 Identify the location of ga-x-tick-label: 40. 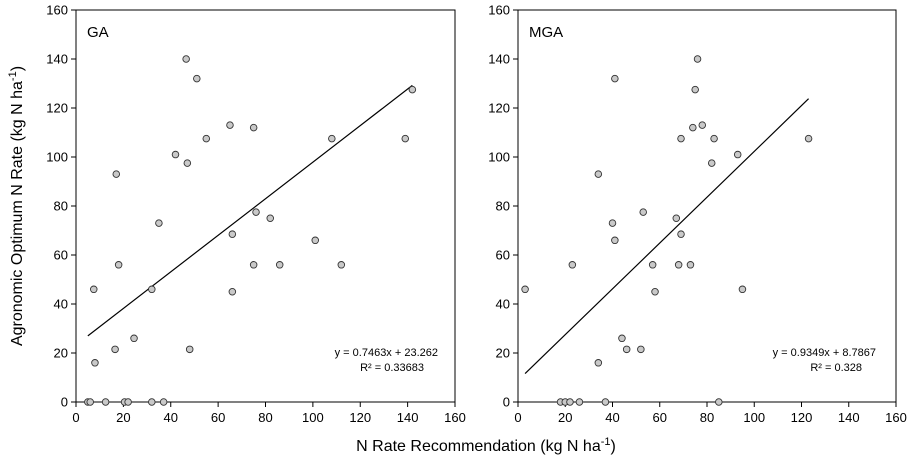
(171, 417).